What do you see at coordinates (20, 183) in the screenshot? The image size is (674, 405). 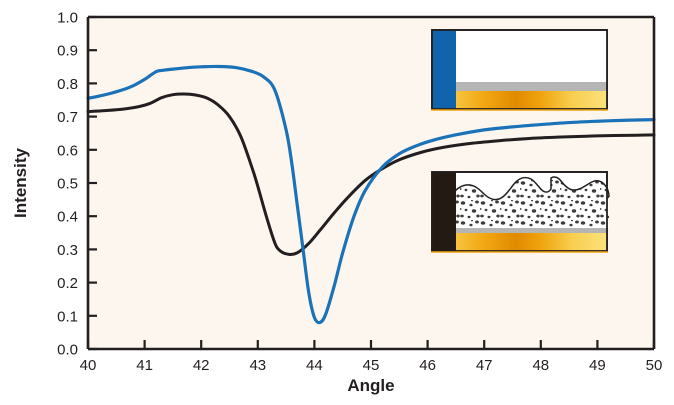 I see `y-axis-title: Intensity` at bounding box center [20, 183].